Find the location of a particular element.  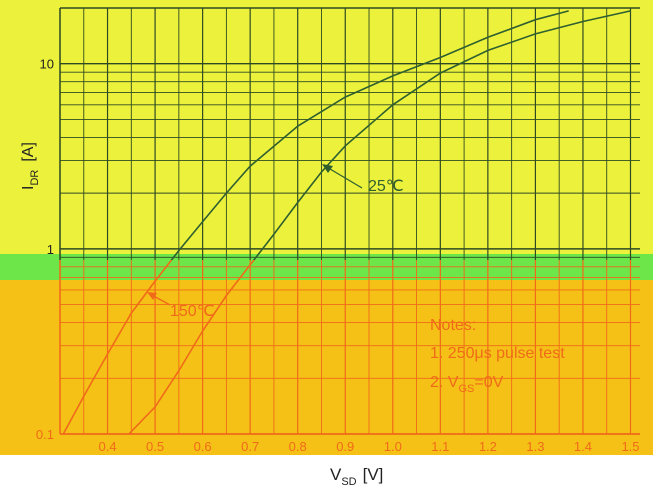

x-tick-label: 0.5 is located at coordinates (155, 446).